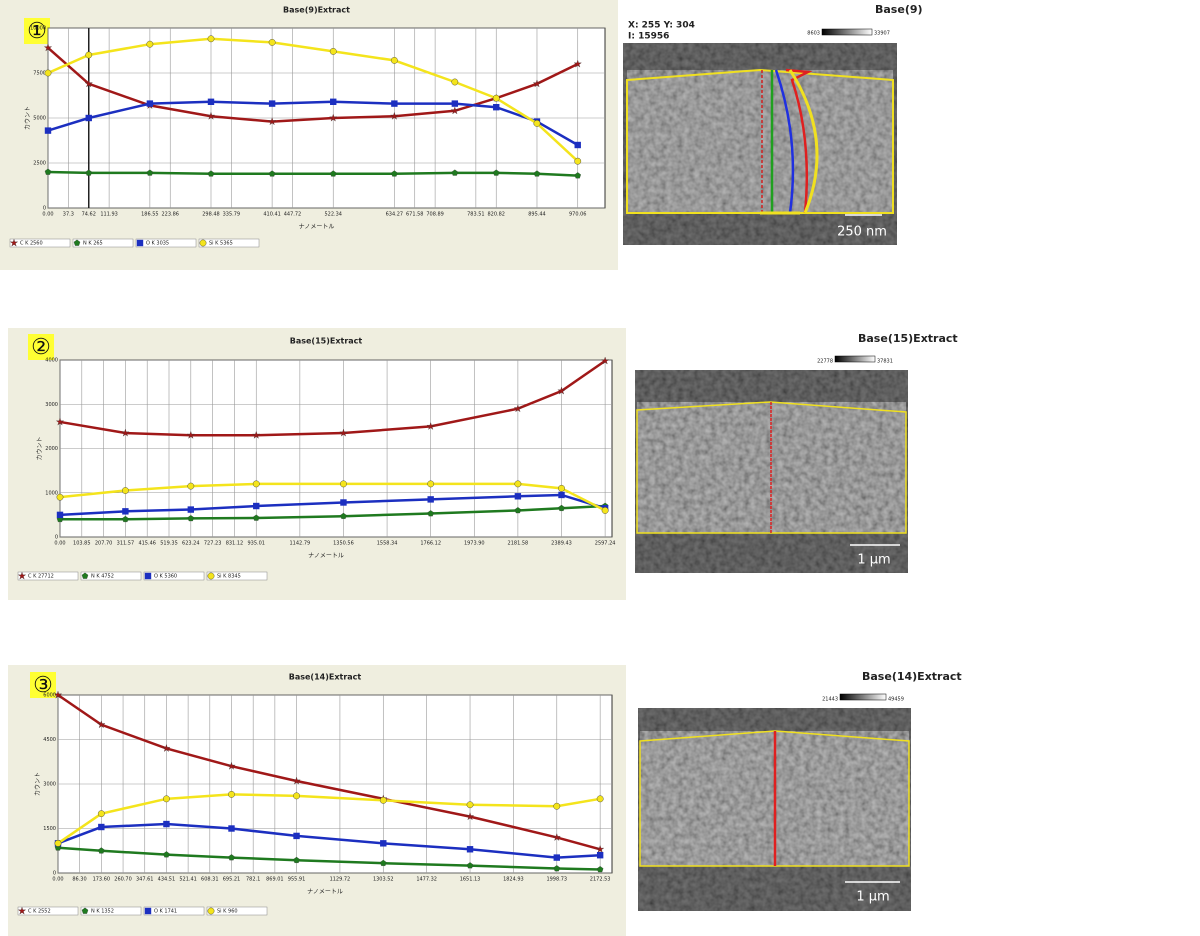  I want to click on x-tick-label: 447.72, so click(293, 215).